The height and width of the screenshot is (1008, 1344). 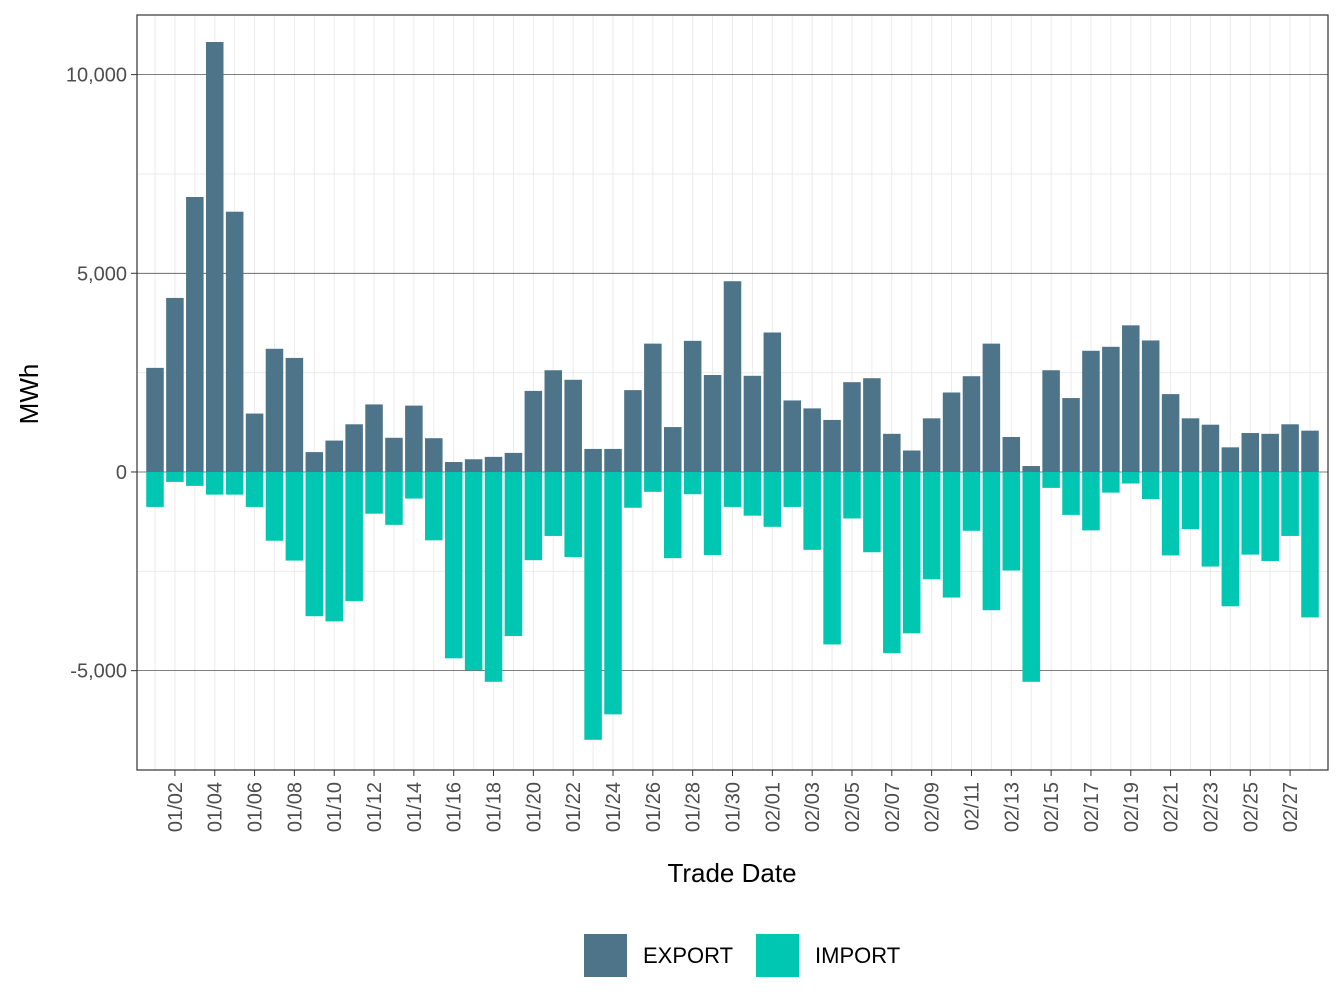 I want to click on legend-label-export: EXPORT, so click(x=688, y=955).